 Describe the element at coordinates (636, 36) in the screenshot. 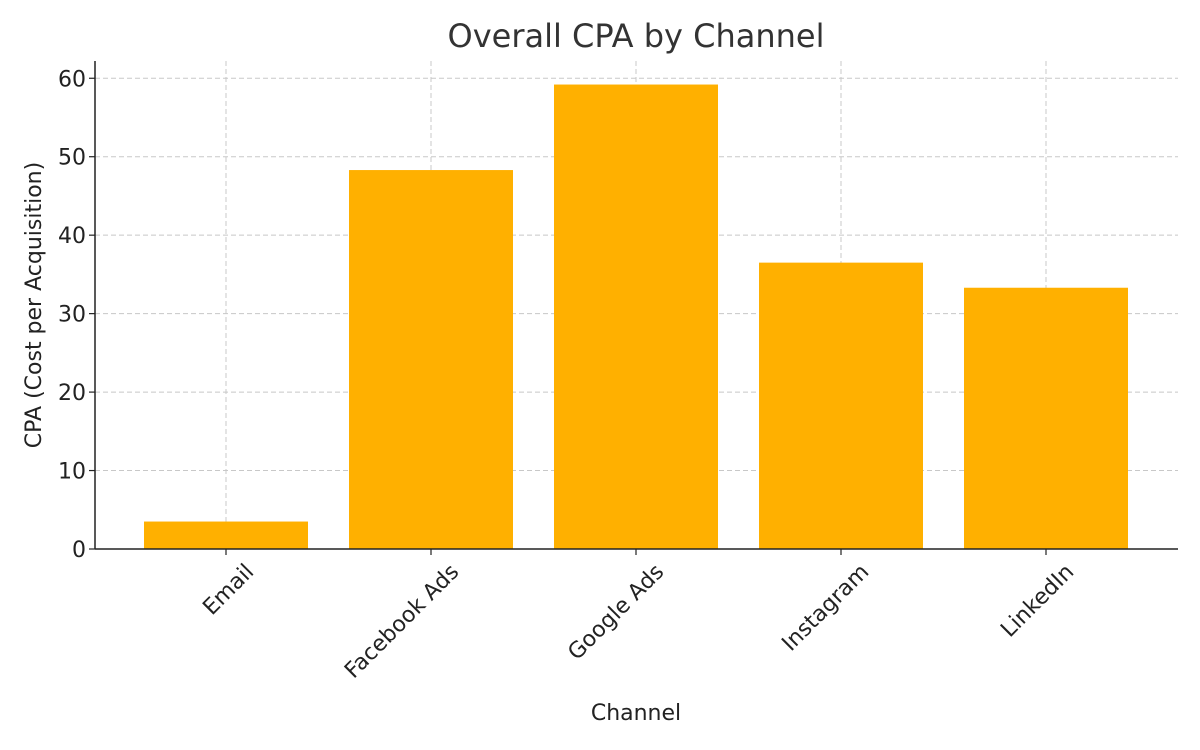

I see `chart-title: Overall CPA by Channel` at that location.